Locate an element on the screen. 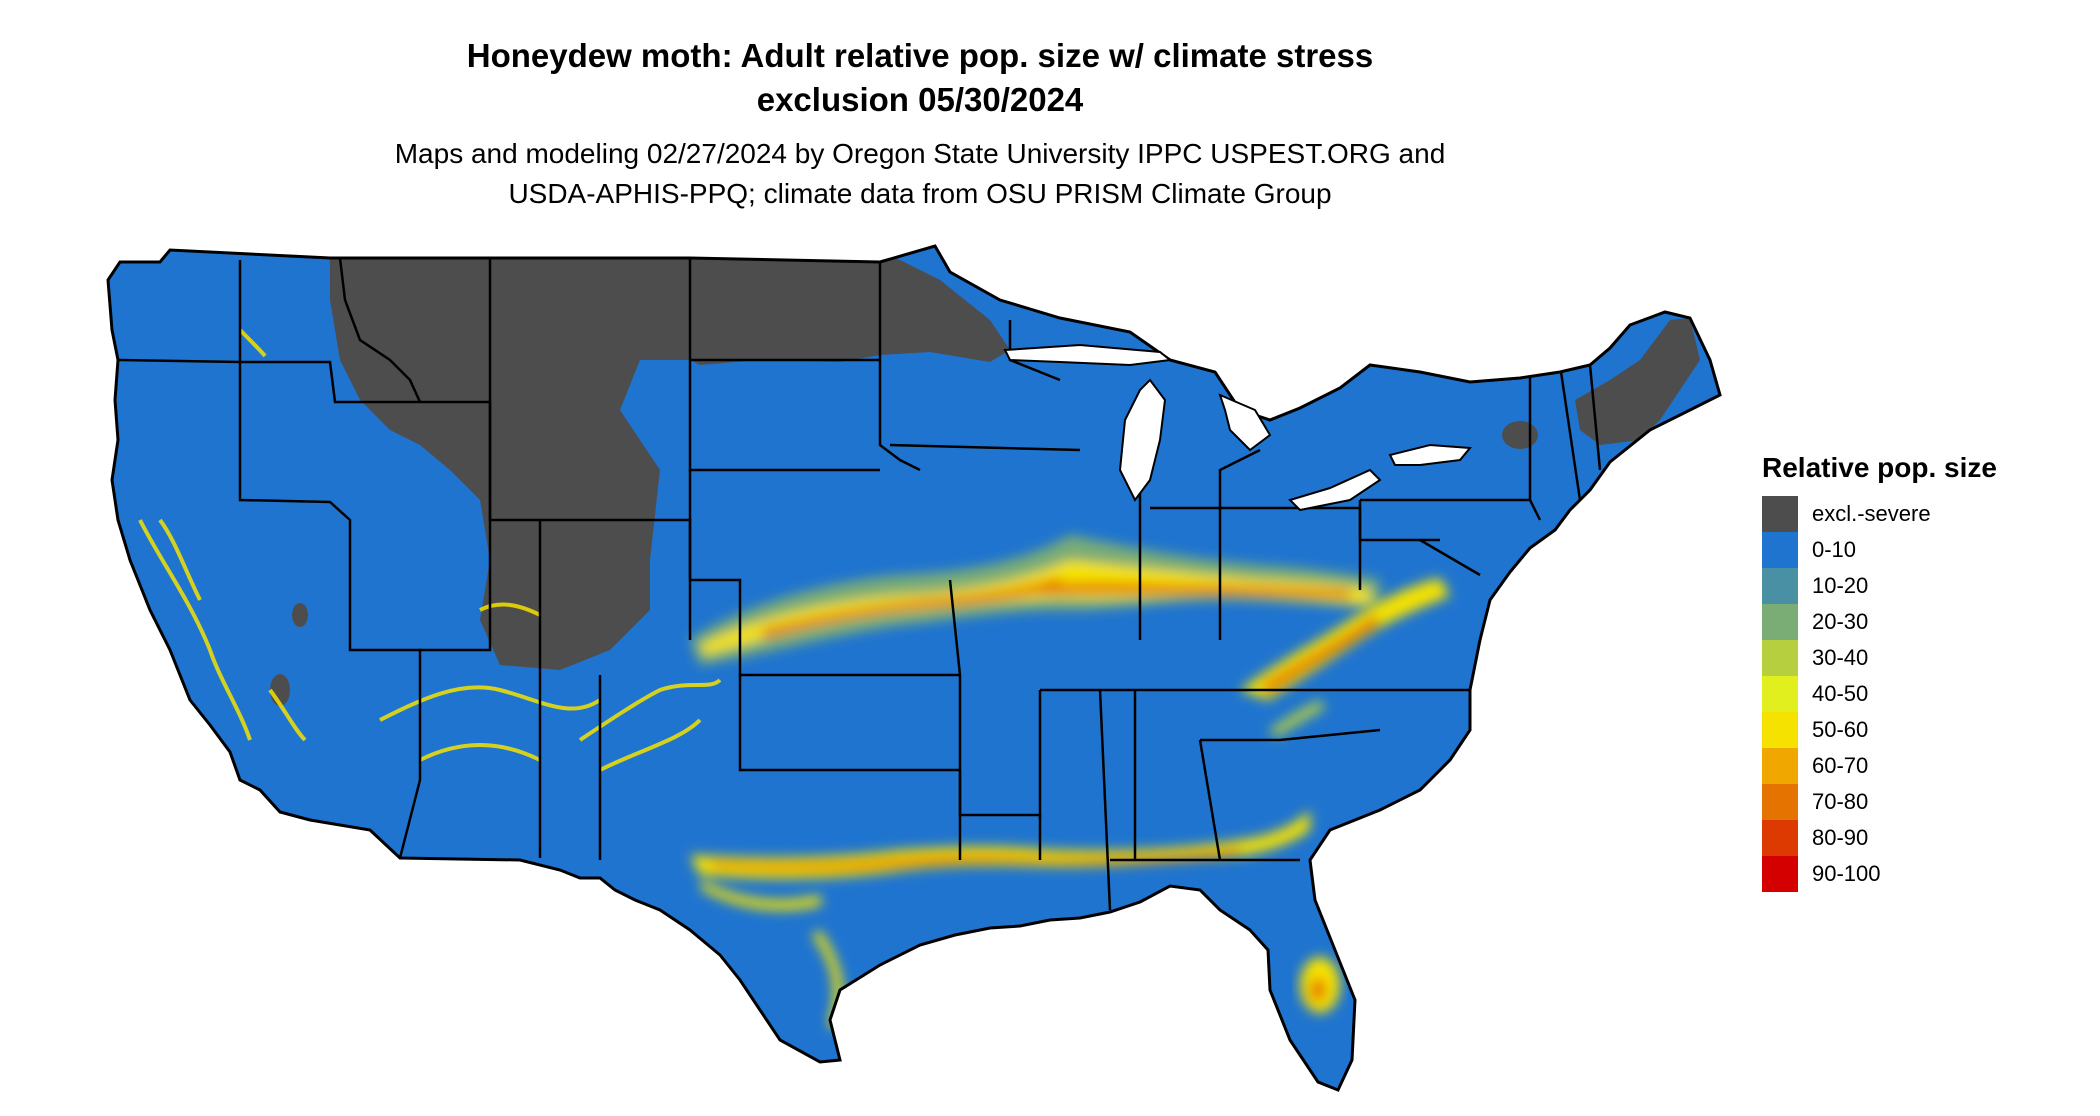 The height and width of the screenshot is (1116, 2100). legend-item-50-60: 50-60 is located at coordinates (1922, 730).